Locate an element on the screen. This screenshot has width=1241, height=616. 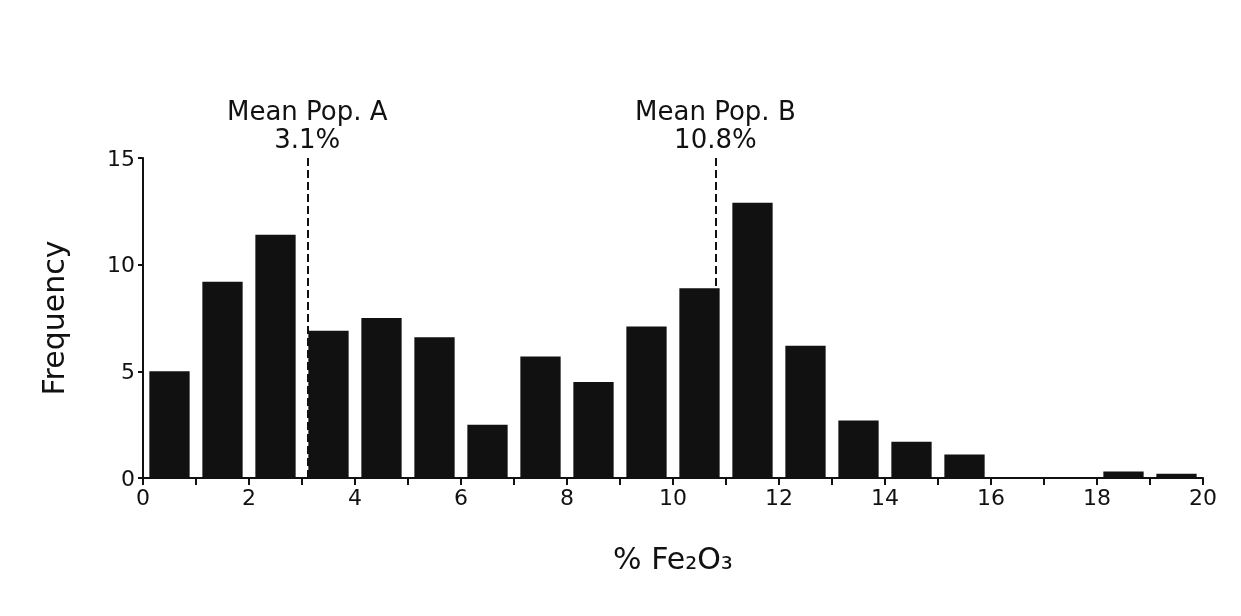
x-tick-label: 2 is located at coordinates (249, 497).